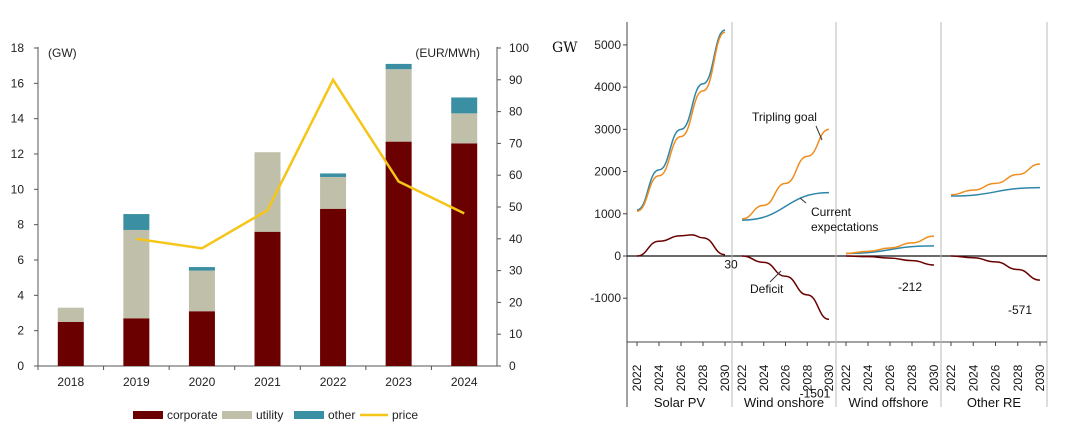 This screenshot has height=446, width=1080. Describe the element at coordinates (607, 129) in the screenshot. I see `gw-tick-label: 3000` at that location.